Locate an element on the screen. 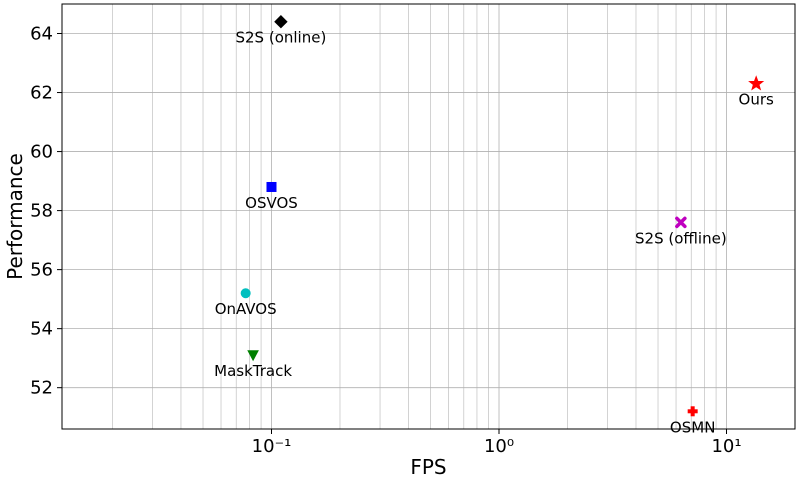  point-marker-x-filled is located at coordinates (681, 222).